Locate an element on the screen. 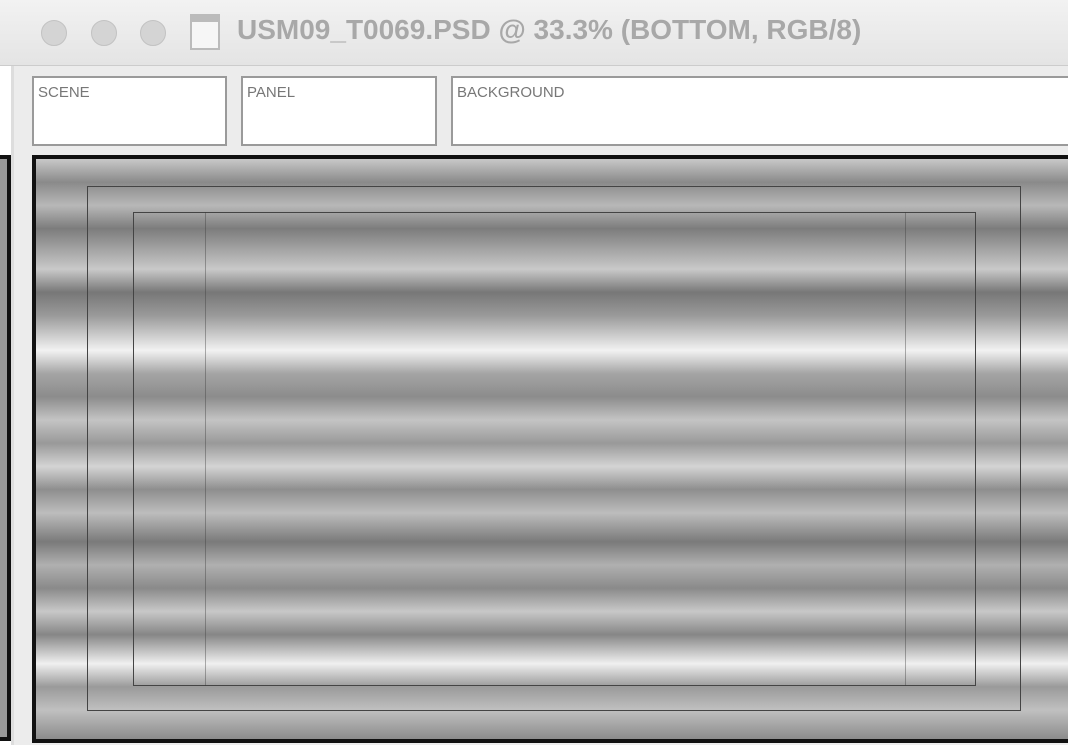 Image resolution: width=1068 pixels, height=745 pixels. window-title: USM09_T0069.PSD @ 33.3% (BOTTOM, RGB/8) is located at coordinates (549, 29).